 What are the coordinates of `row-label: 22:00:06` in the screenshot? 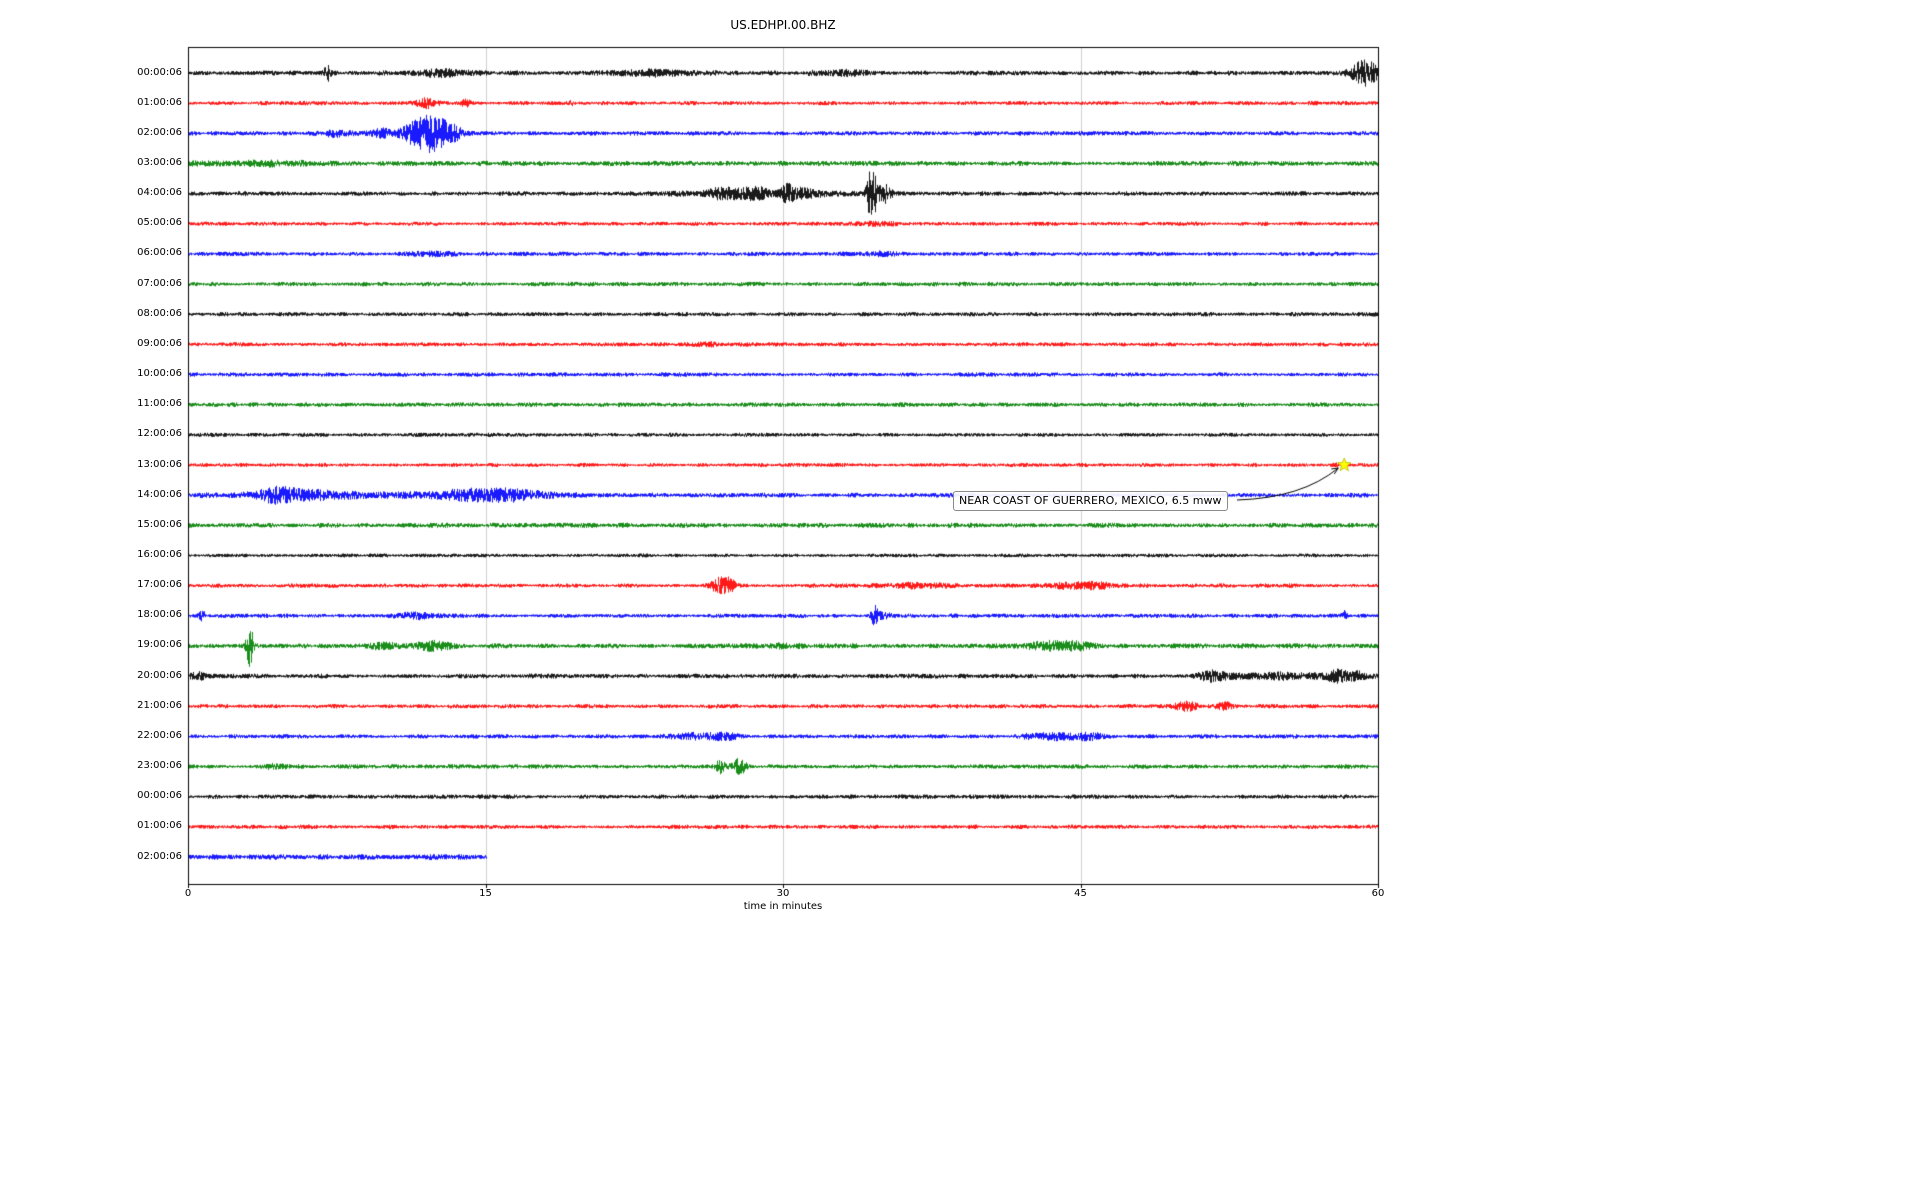 It's located at (159, 735).